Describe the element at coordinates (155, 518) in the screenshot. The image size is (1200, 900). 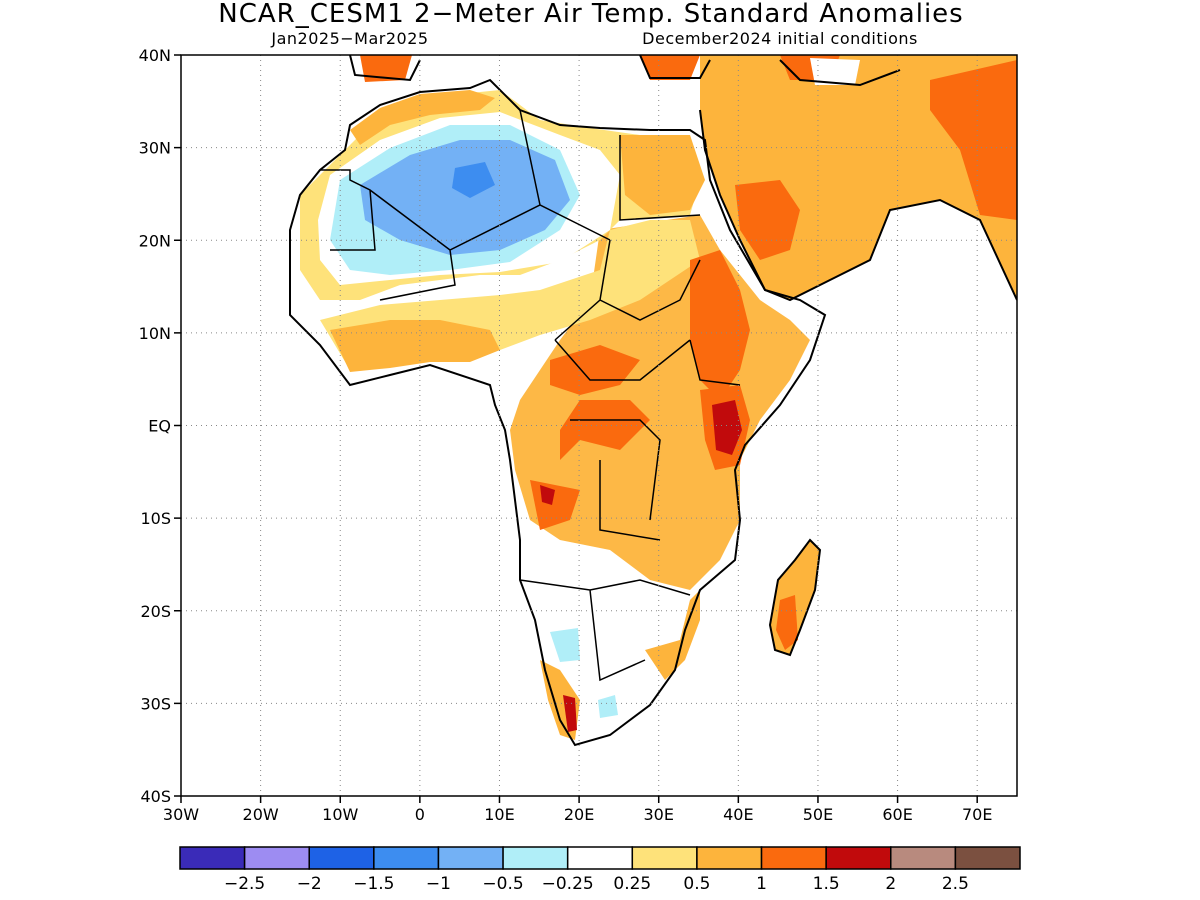
I see `lat-tick-label: 10S` at that location.